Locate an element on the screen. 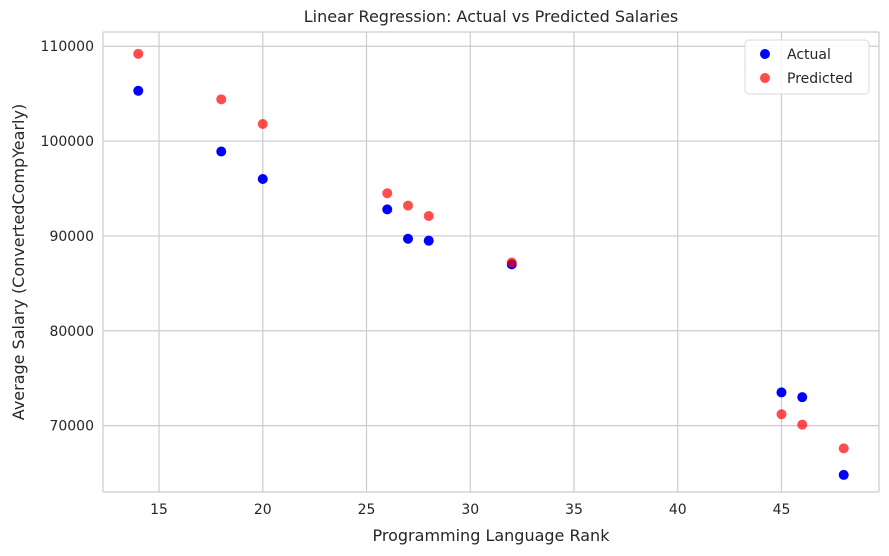 The height and width of the screenshot is (556, 889). x-tick-label: 25 is located at coordinates (367, 510).